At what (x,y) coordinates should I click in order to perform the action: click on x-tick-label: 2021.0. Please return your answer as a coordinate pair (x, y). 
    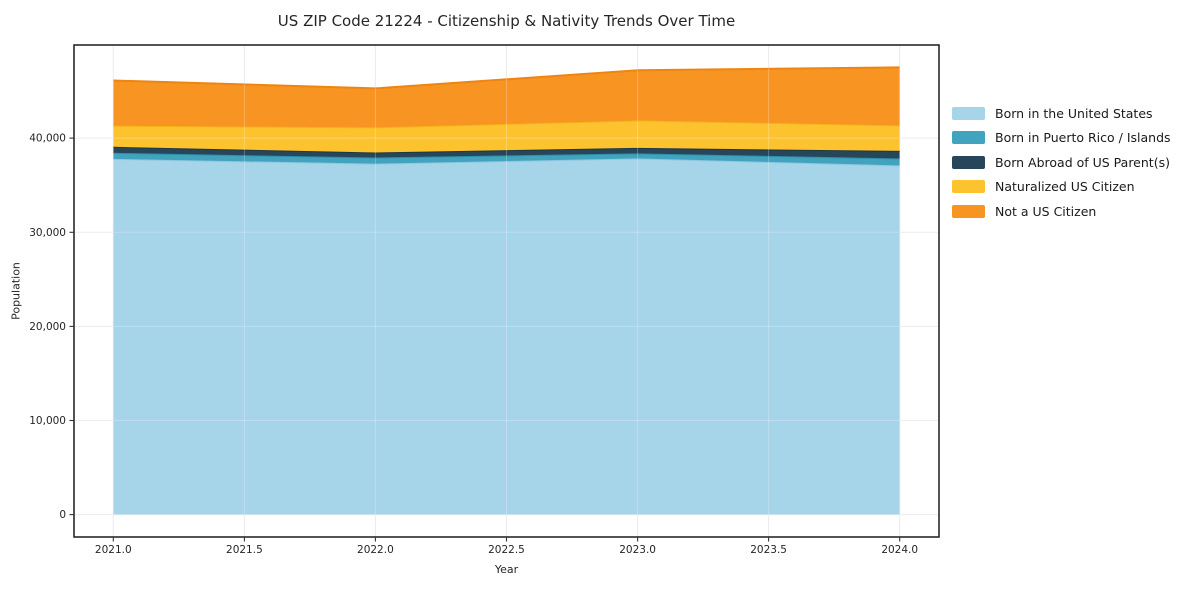
    Looking at the image, I should click on (113, 550).